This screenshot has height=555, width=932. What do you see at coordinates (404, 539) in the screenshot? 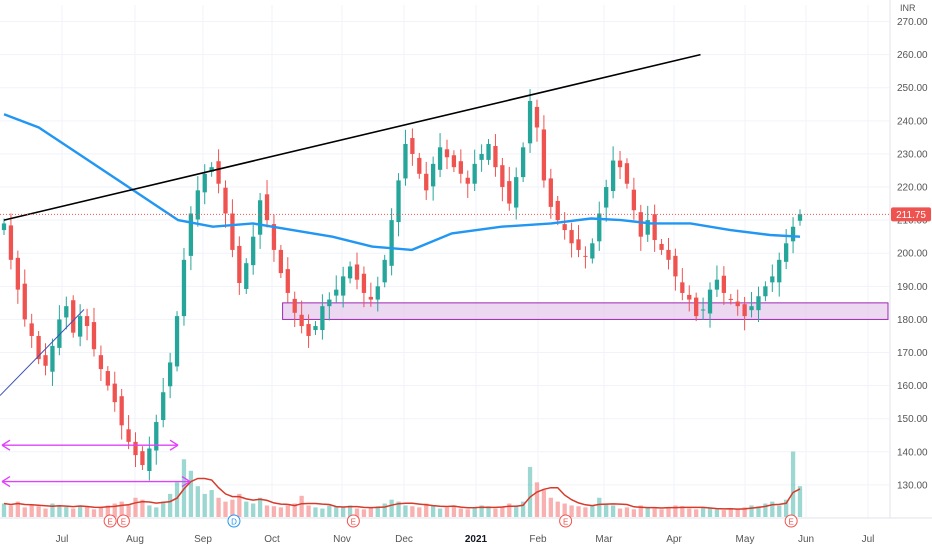
I see `time-tick-label: Dec` at bounding box center [404, 539].